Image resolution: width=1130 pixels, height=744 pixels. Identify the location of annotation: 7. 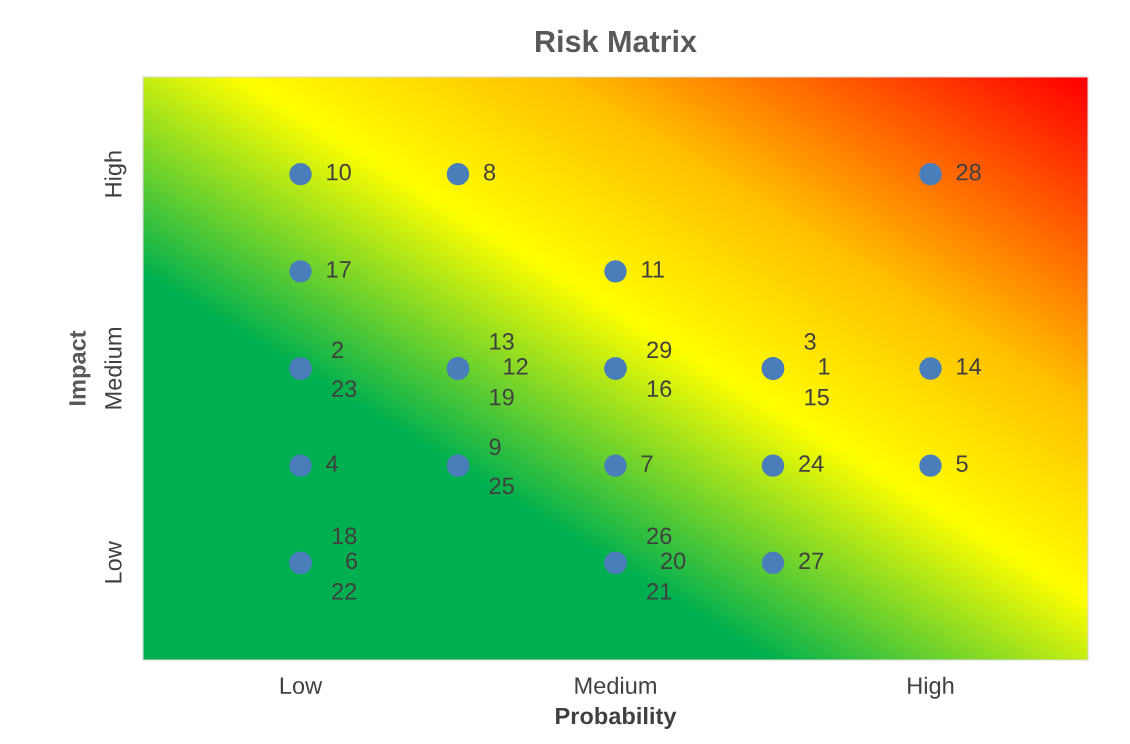
(647, 463).